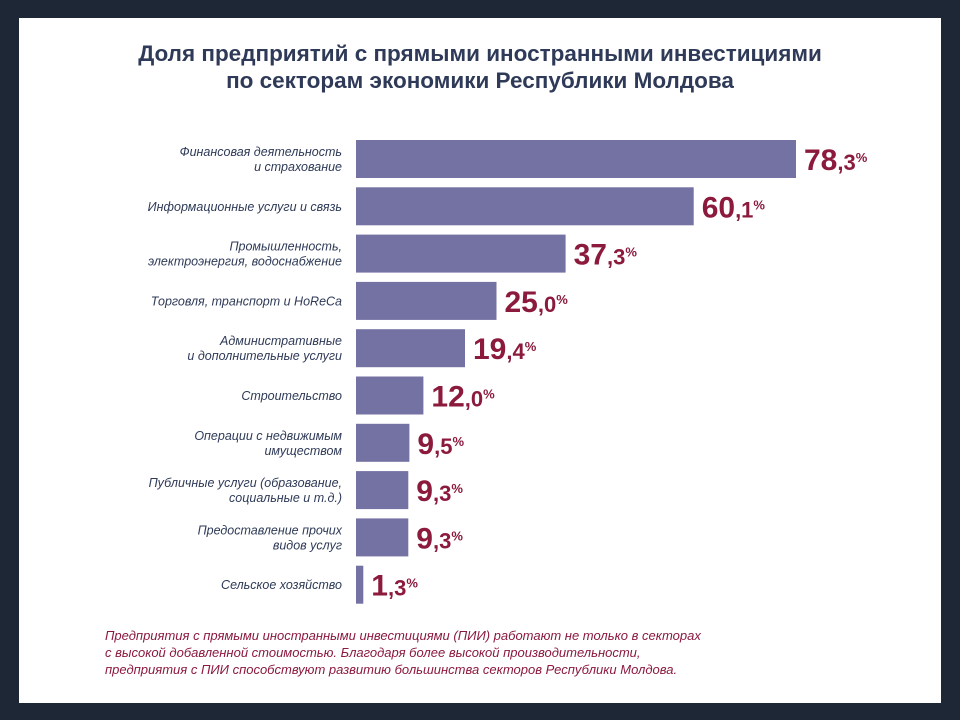  Describe the element at coordinates (291, 396) in the screenshot. I see `category-label-6-line-1: Строительство` at that location.